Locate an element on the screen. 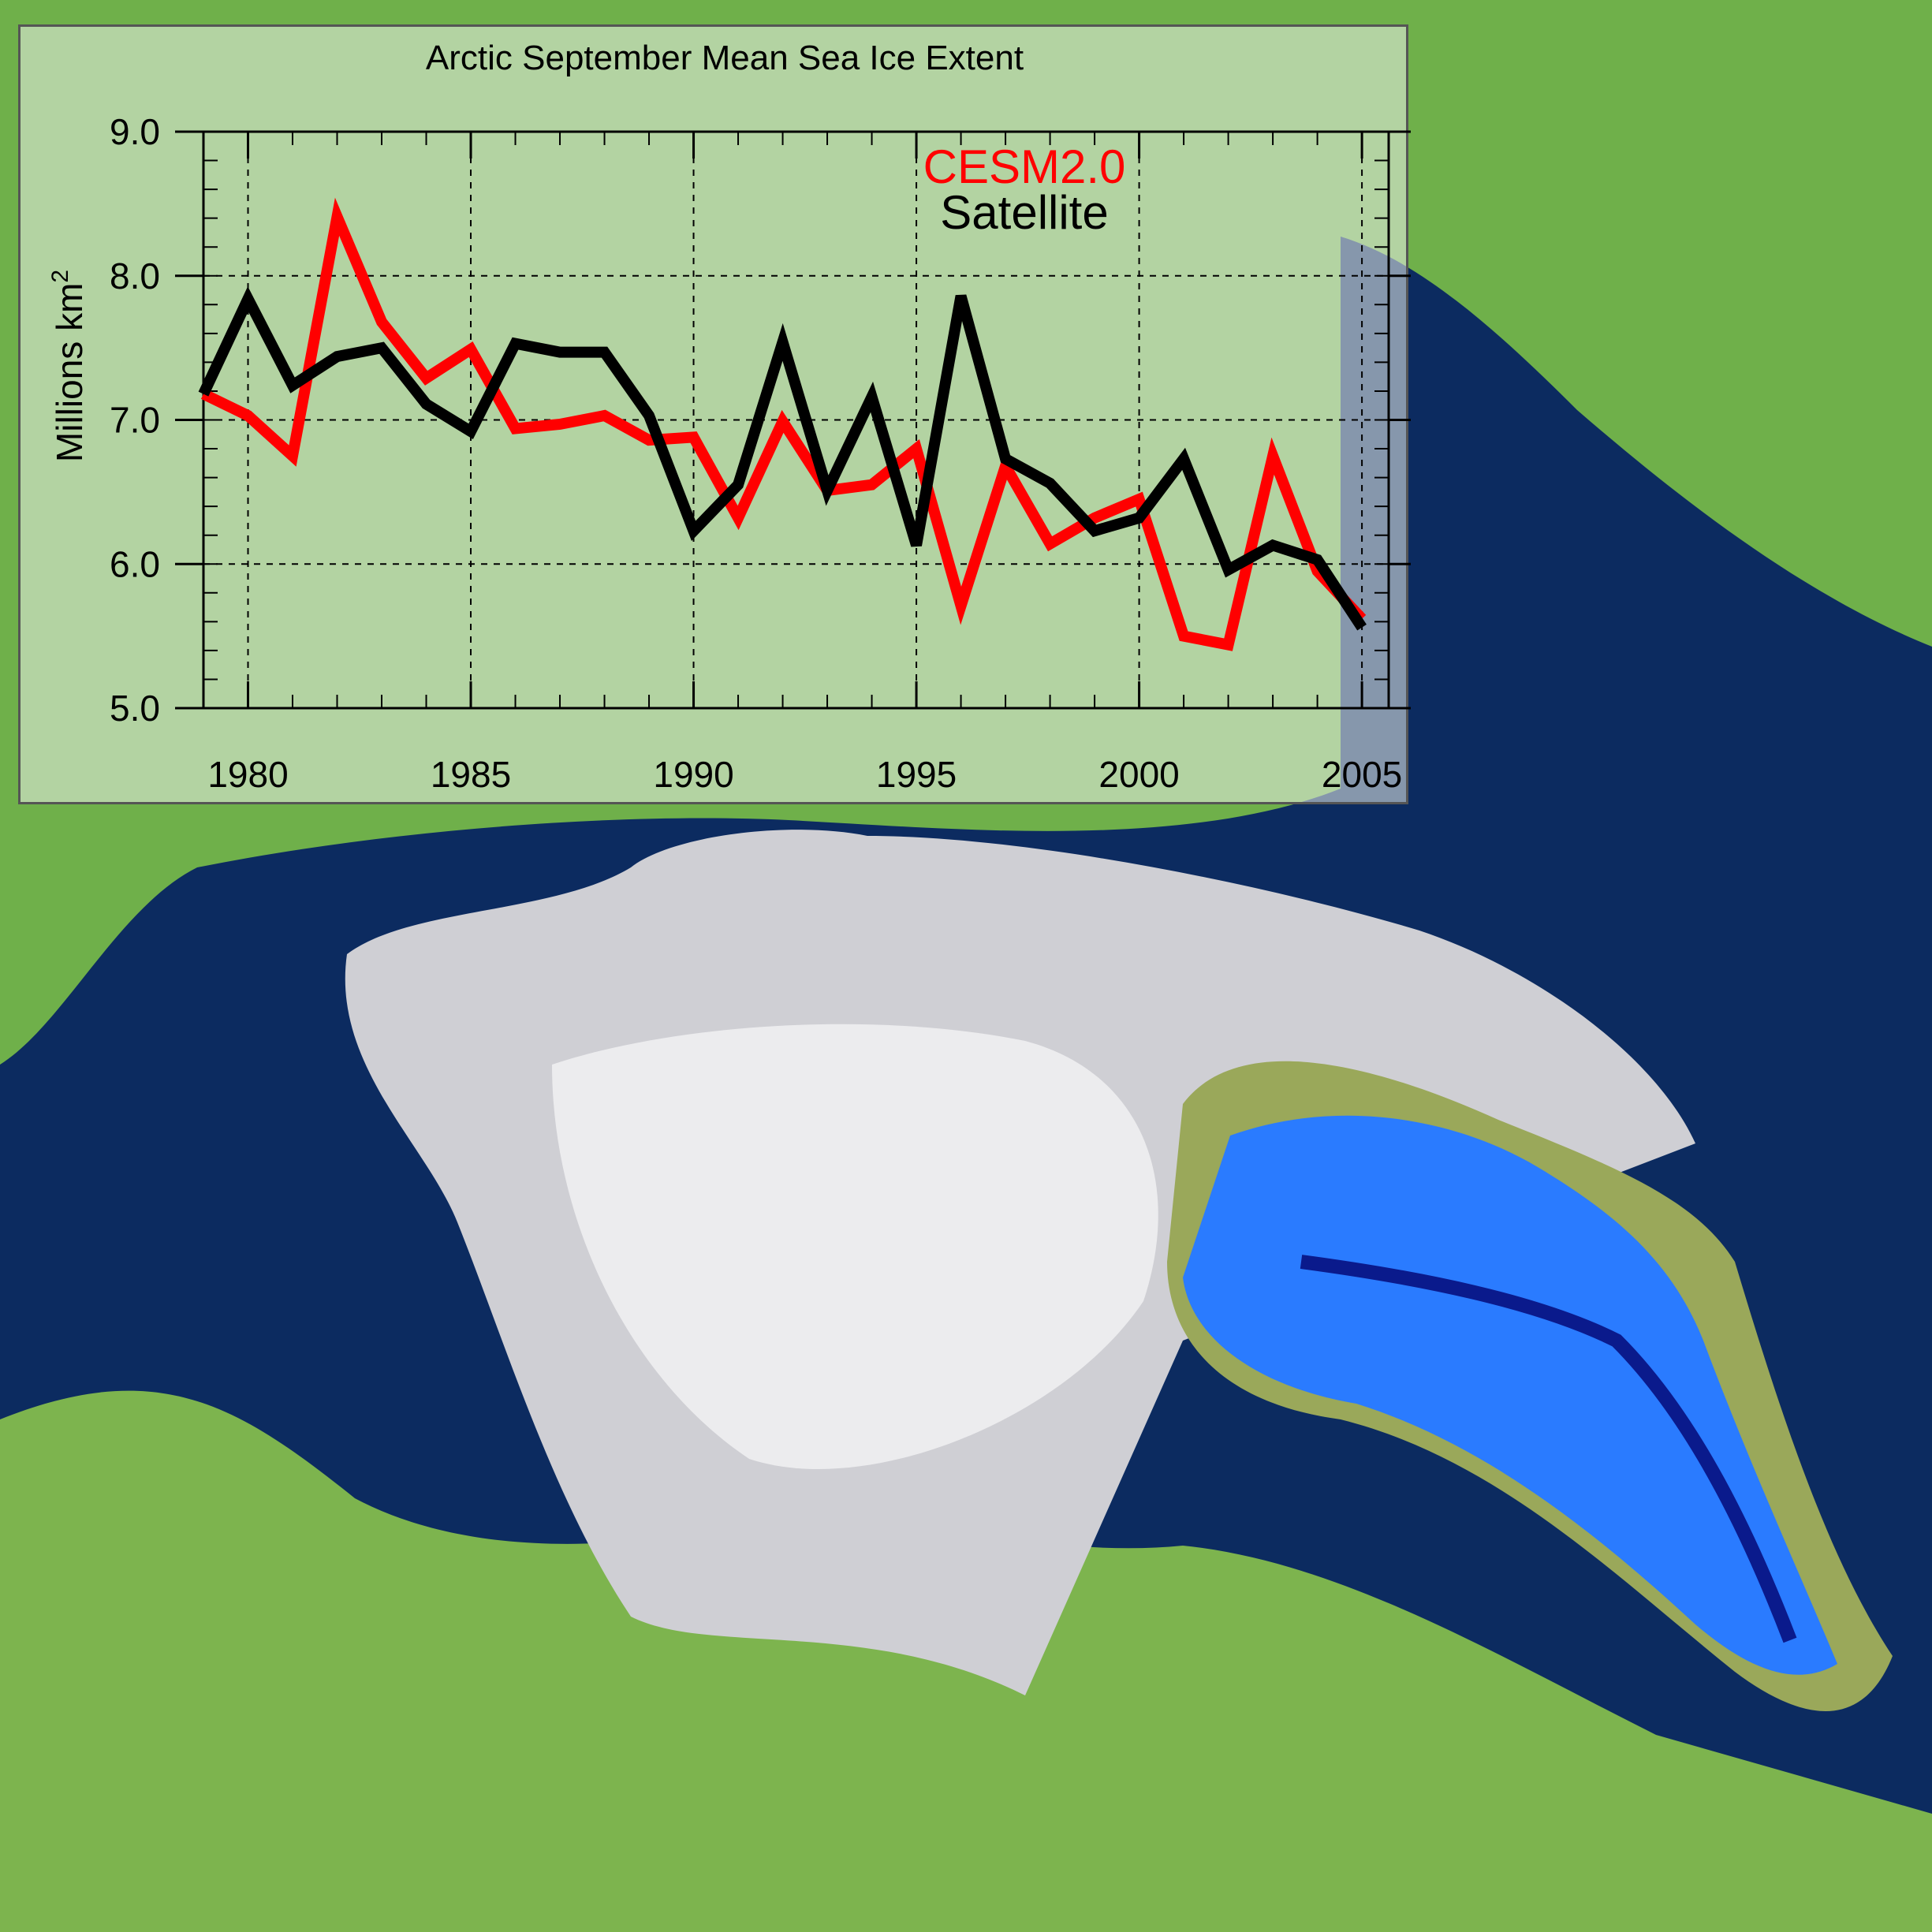 The height and width of the screenshot is (1932, 1932). greenland-ice-sheet is located at coordinates (1510, 1395).